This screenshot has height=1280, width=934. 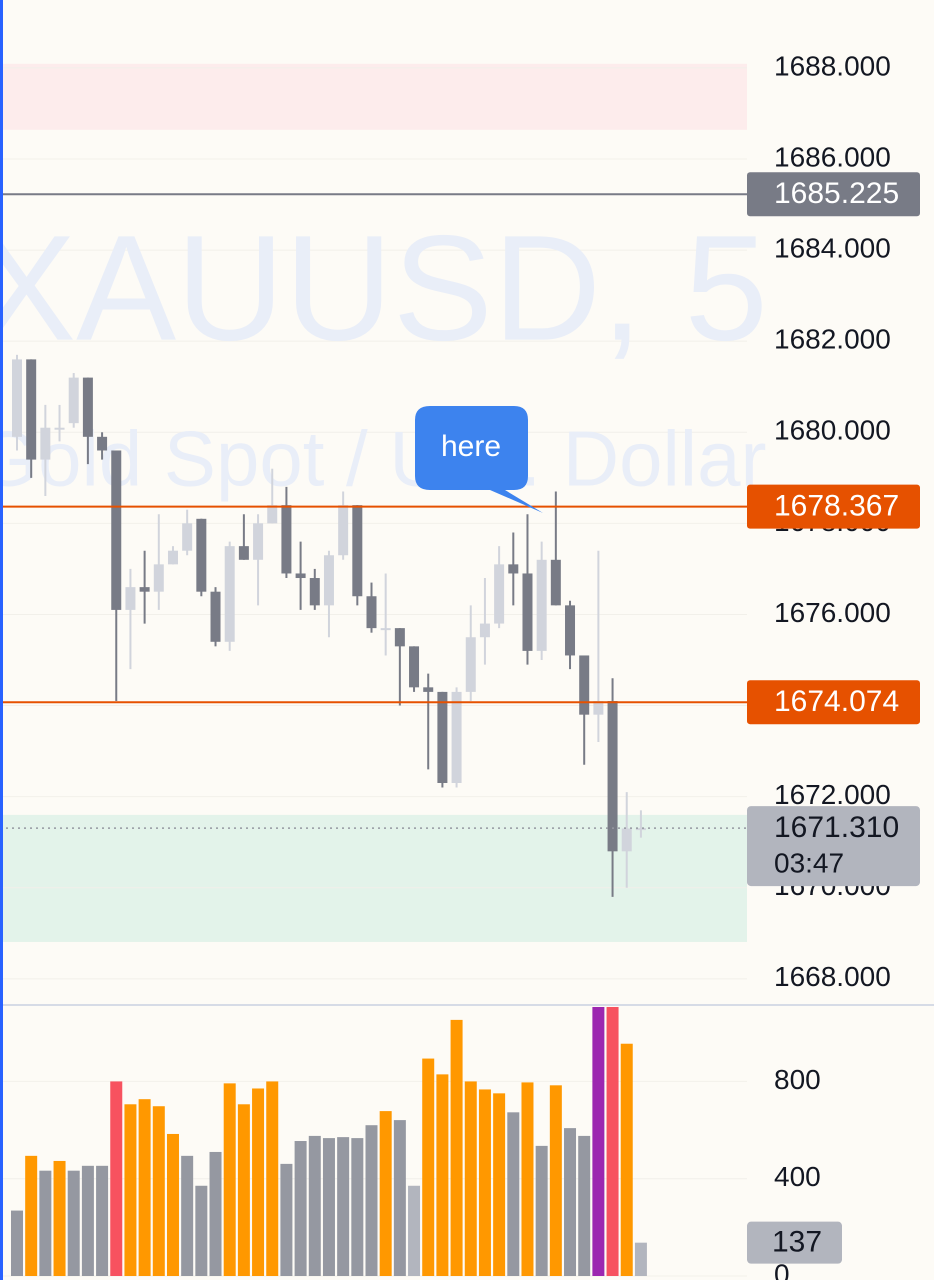 I want to click on price-line-label: 1685.225, so click(x=836, y=193).